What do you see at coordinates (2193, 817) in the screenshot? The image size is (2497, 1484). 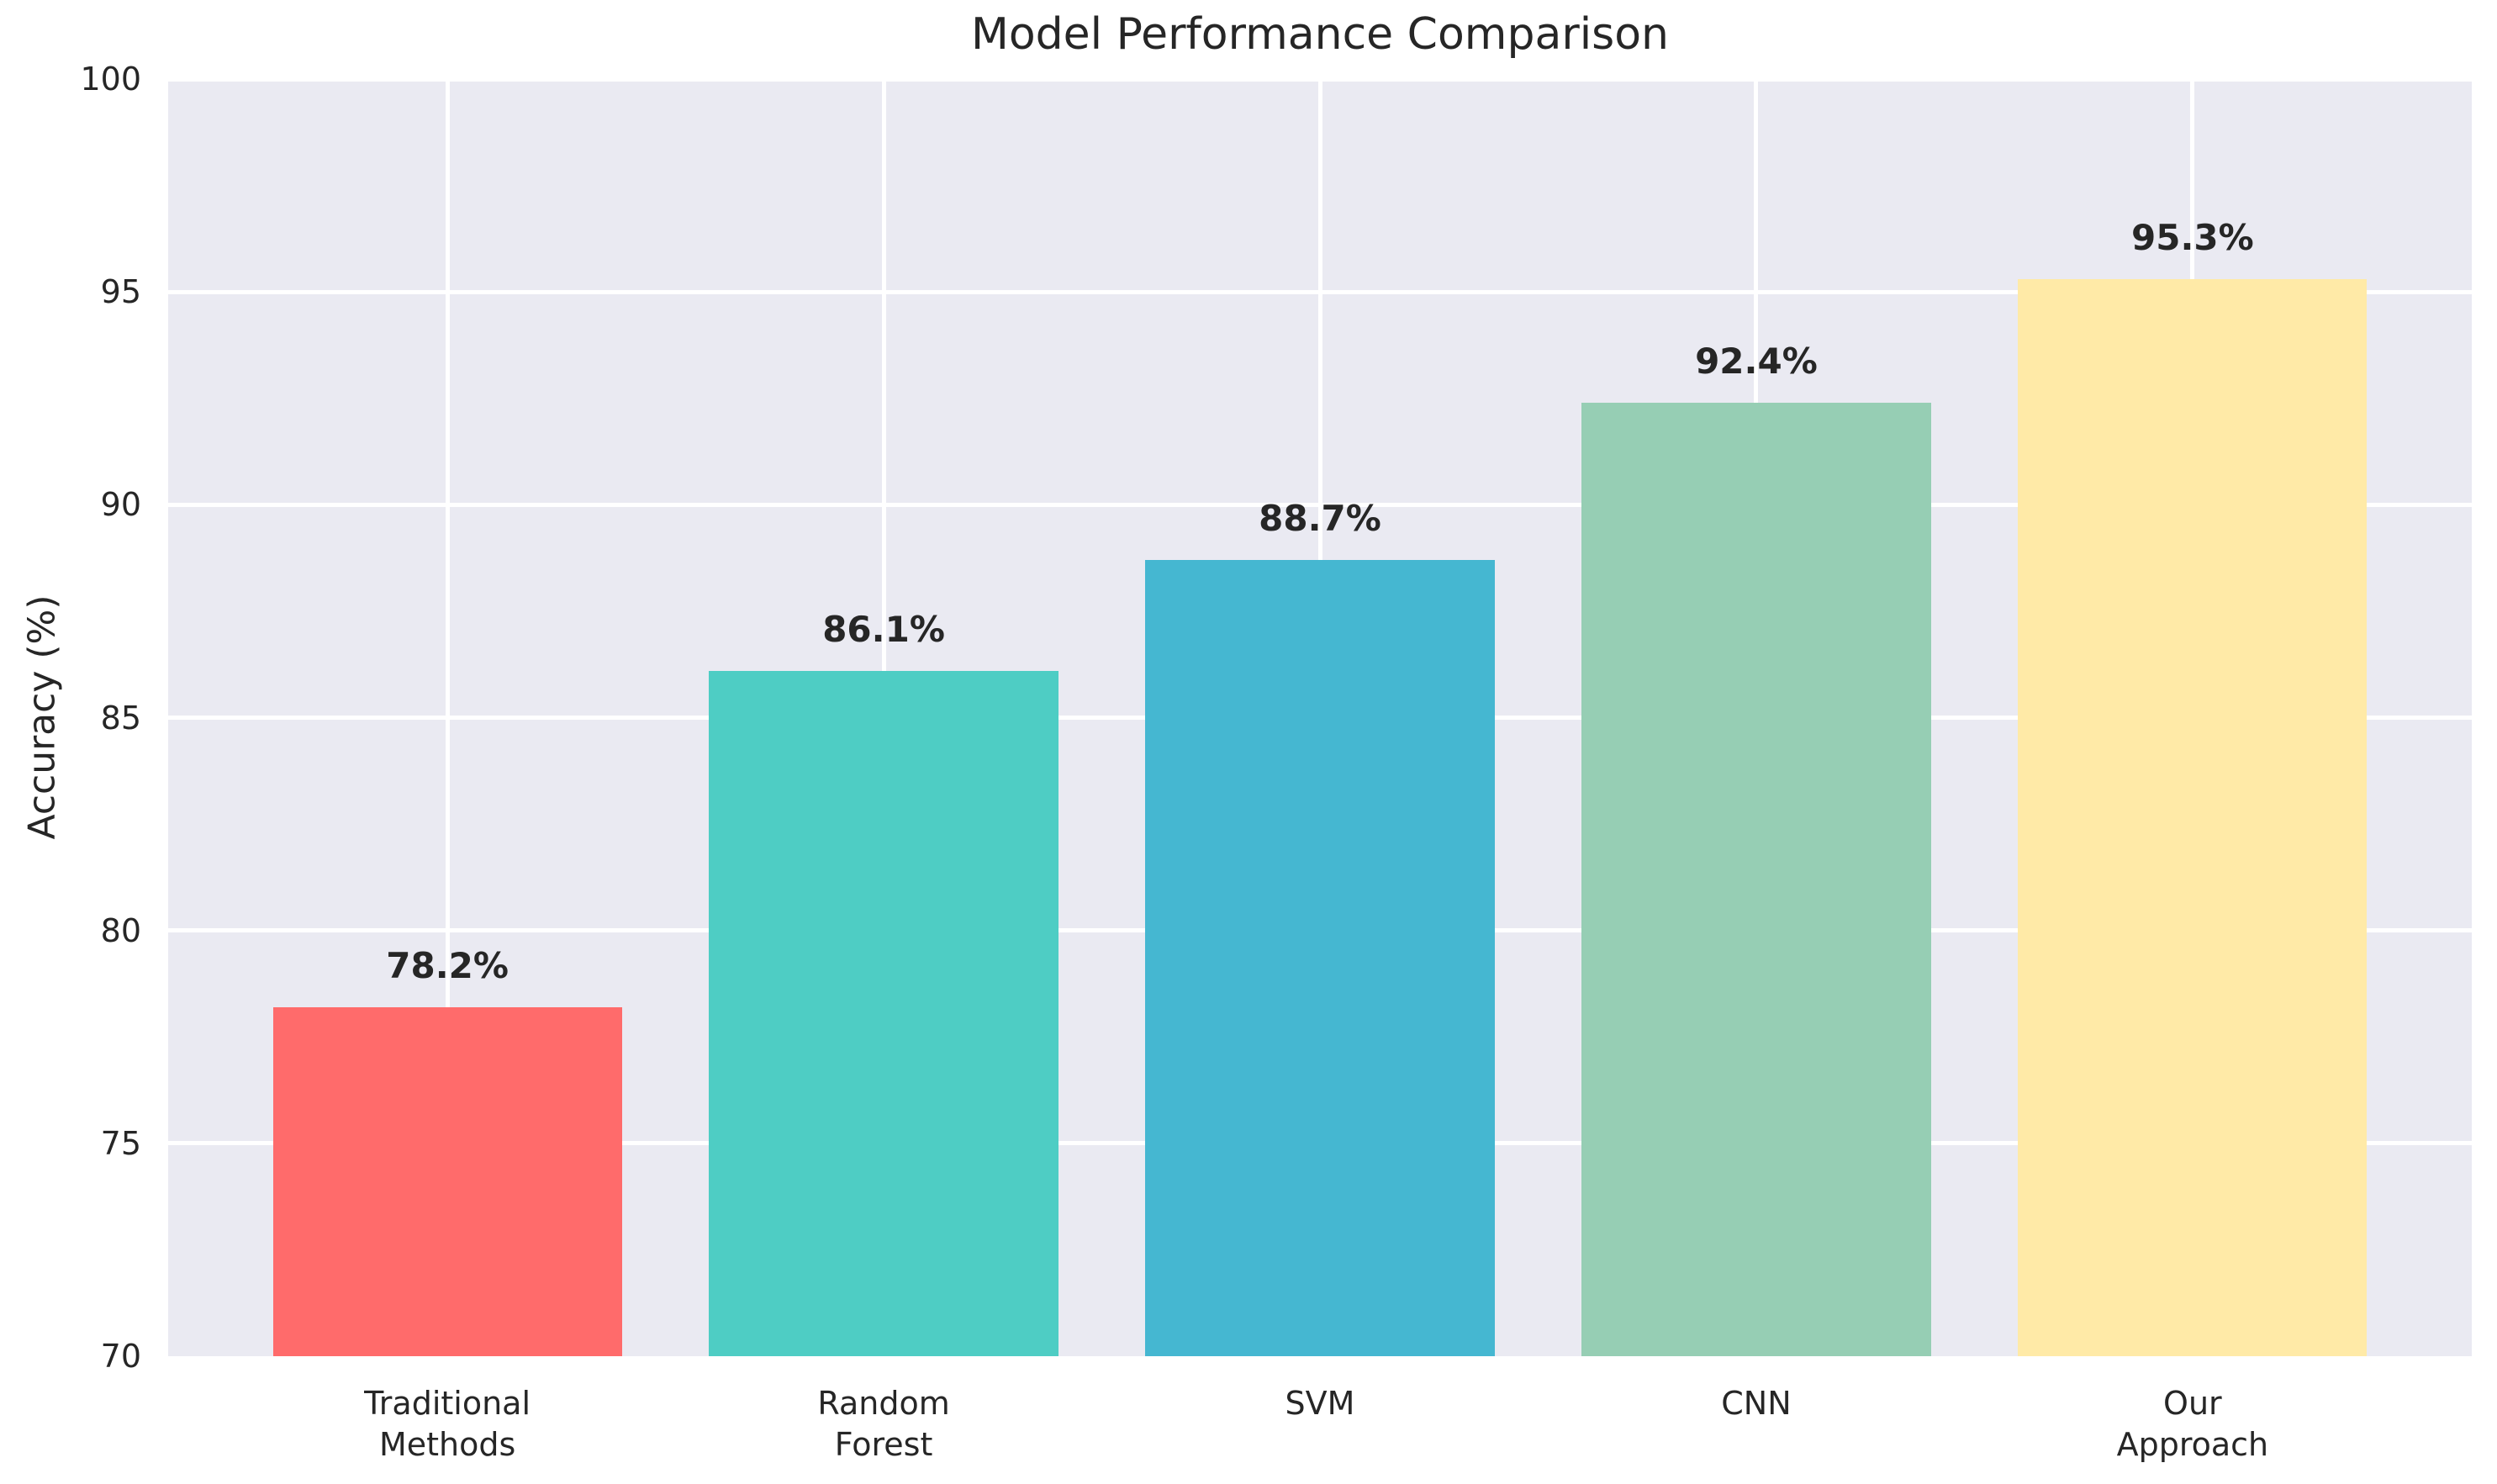 I see `bar-our-approach` at bounding box center [2193, 817].